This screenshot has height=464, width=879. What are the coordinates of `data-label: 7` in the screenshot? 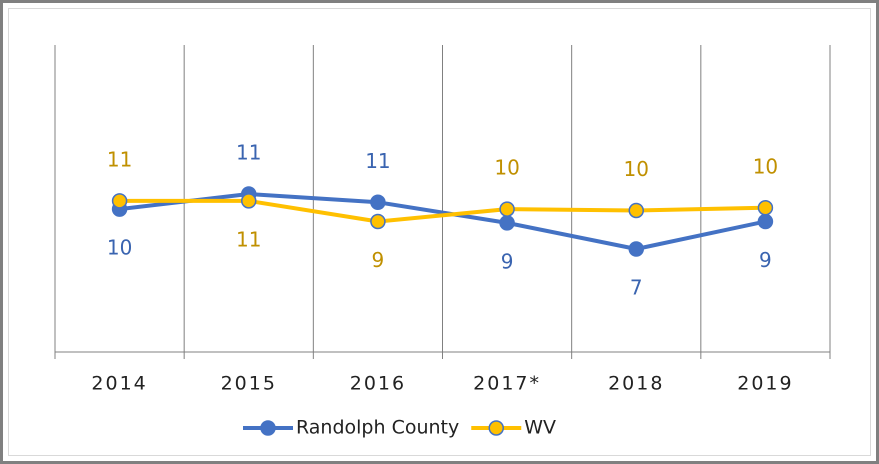 It's located at (636, 288).